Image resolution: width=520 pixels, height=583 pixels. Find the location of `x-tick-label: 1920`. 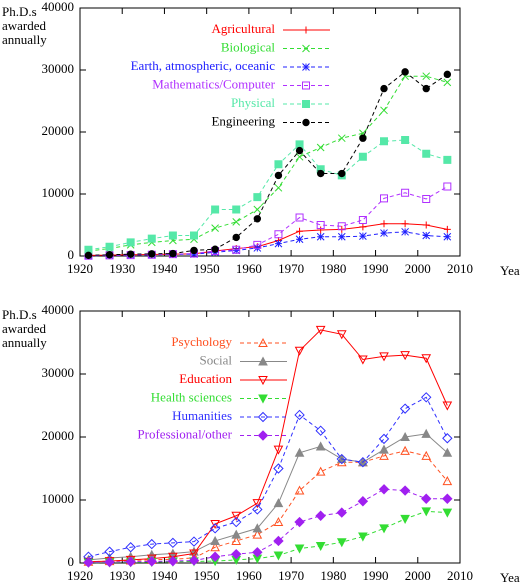

x-tick-label: 1920 is located at coordinates (80, 575).